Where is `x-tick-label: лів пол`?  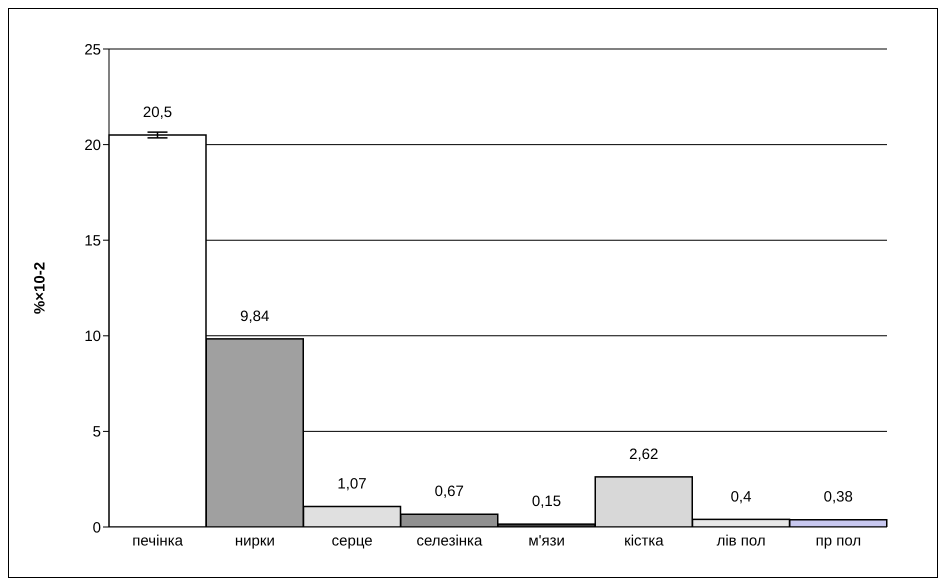
x-tick-label: лів пол is located at coordinates (741, 541).